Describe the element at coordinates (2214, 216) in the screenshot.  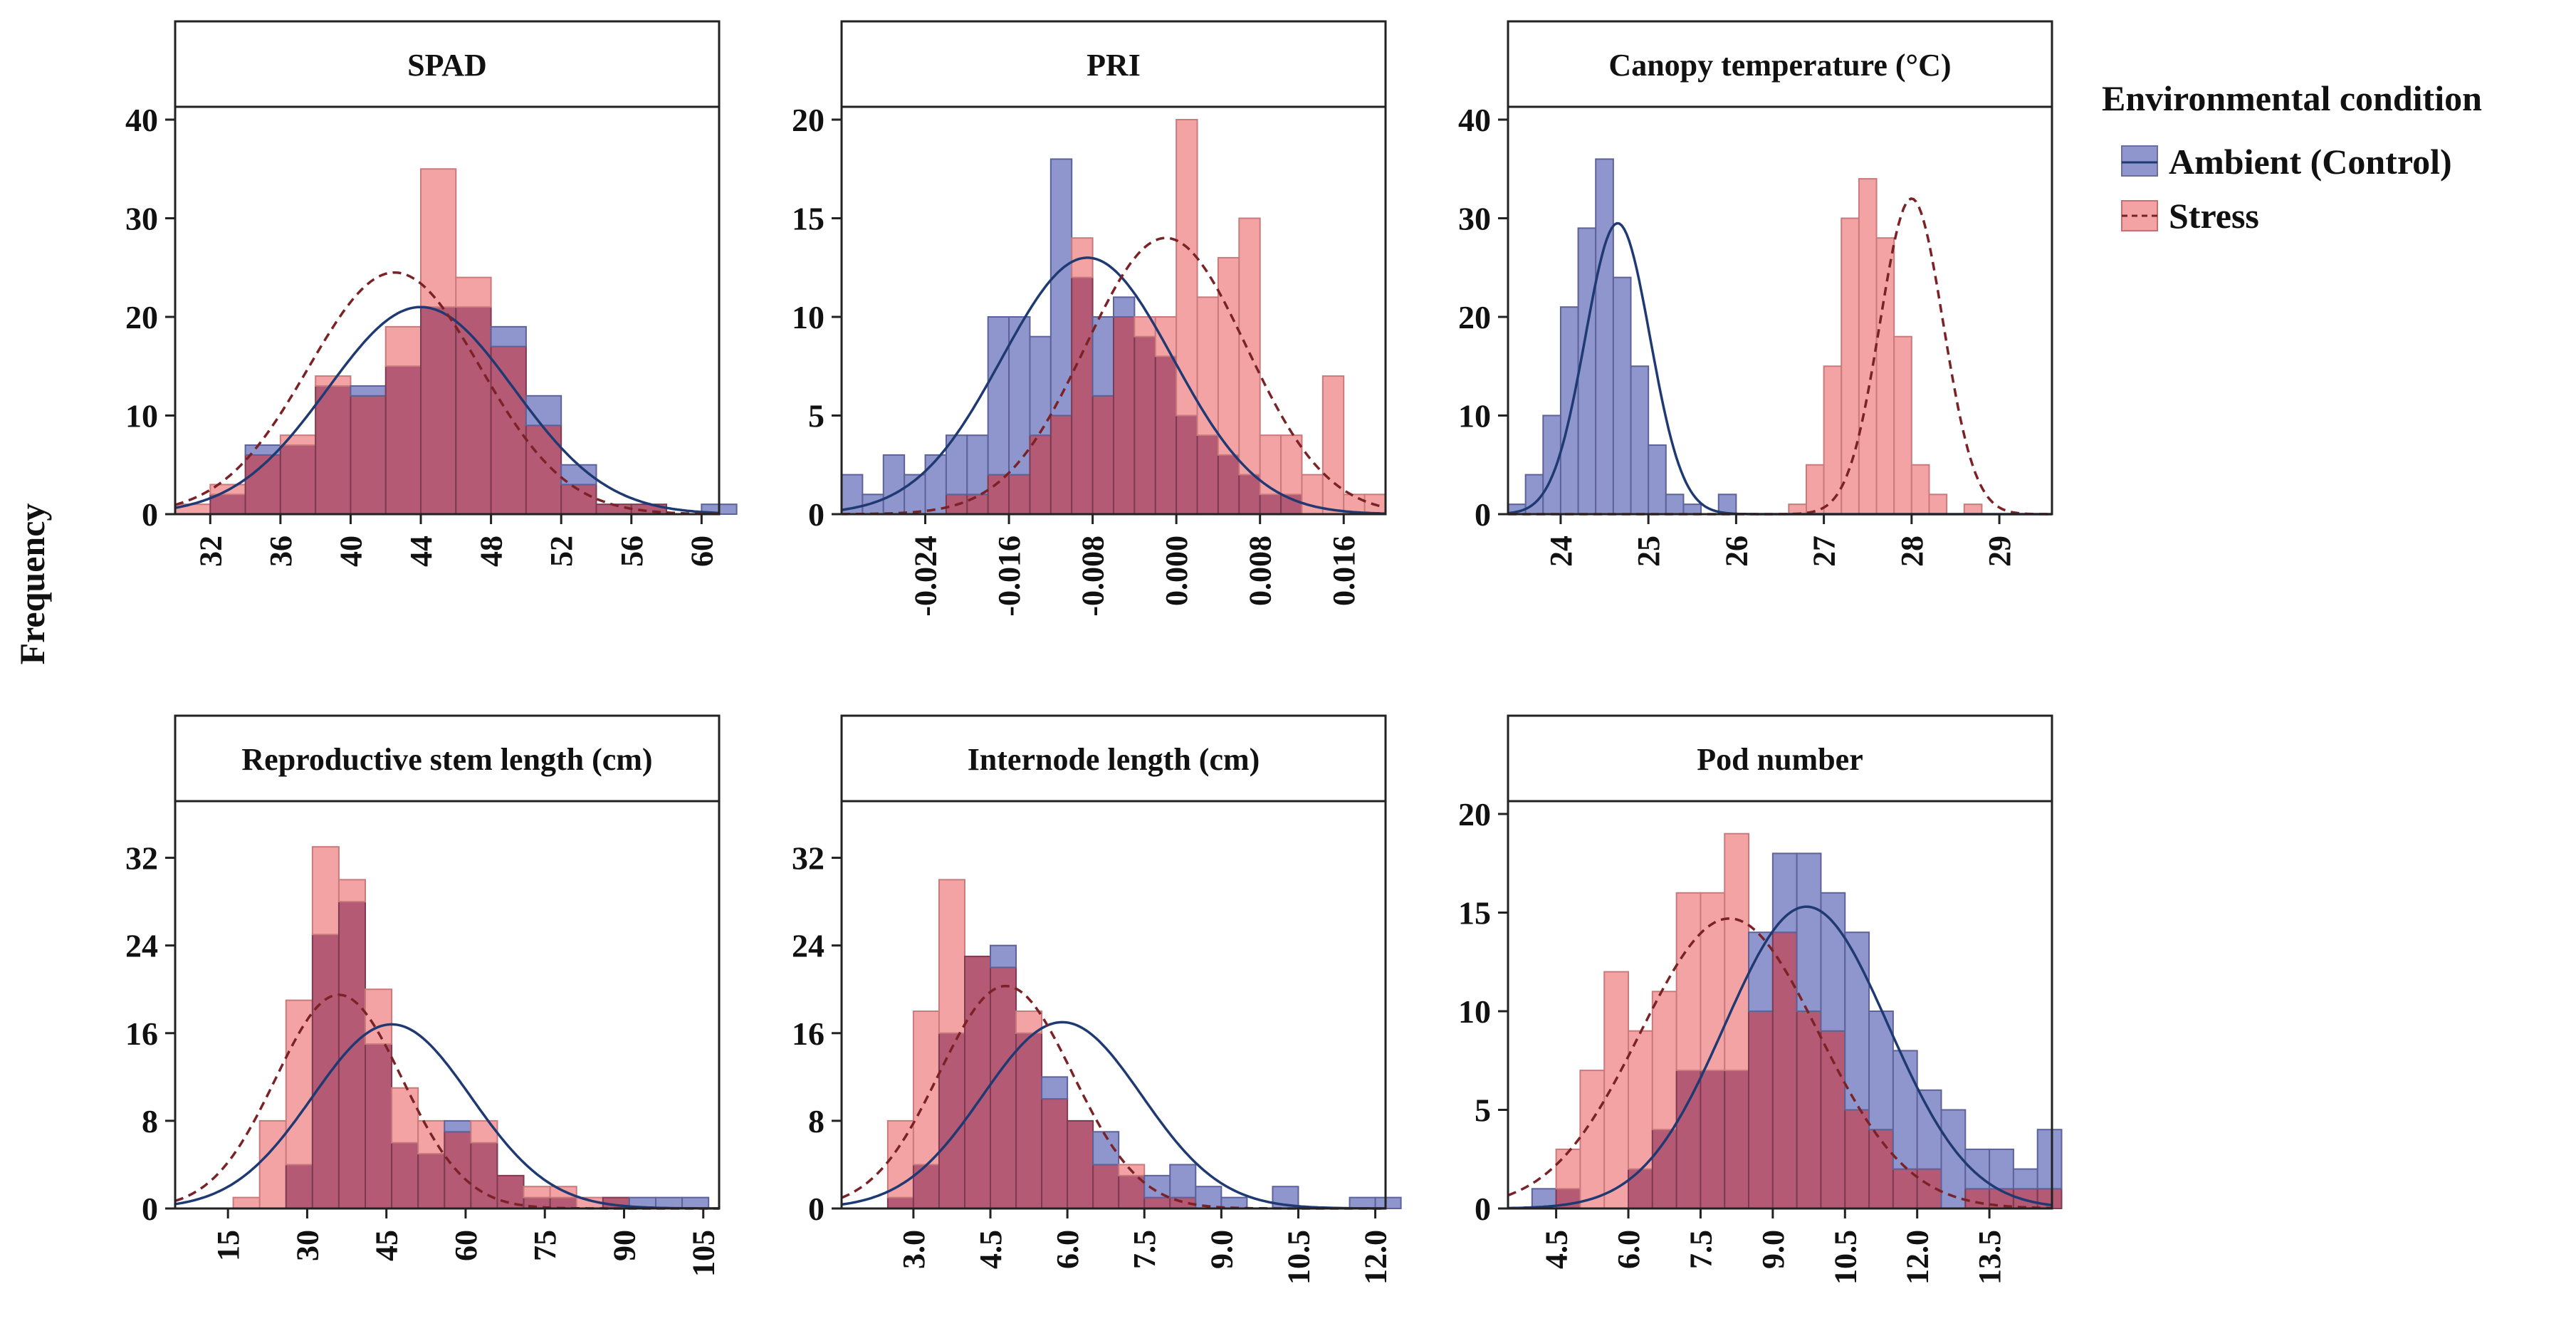
I see `legend-label-stress: Stress` at that location.